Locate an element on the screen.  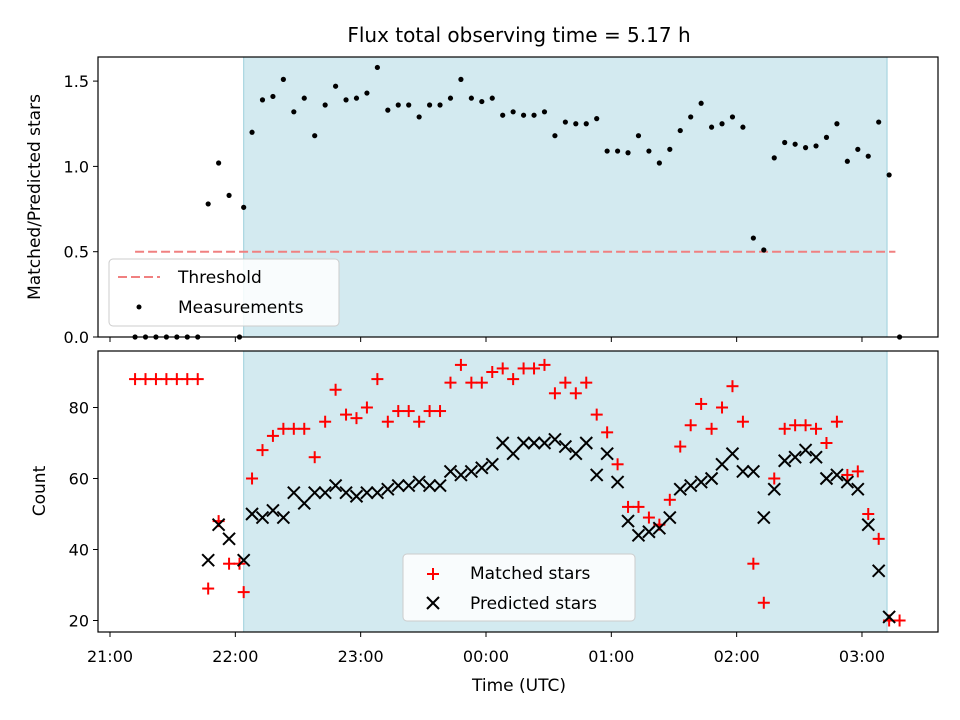
legend-matched-swatch is located at coordinates (433, 574).